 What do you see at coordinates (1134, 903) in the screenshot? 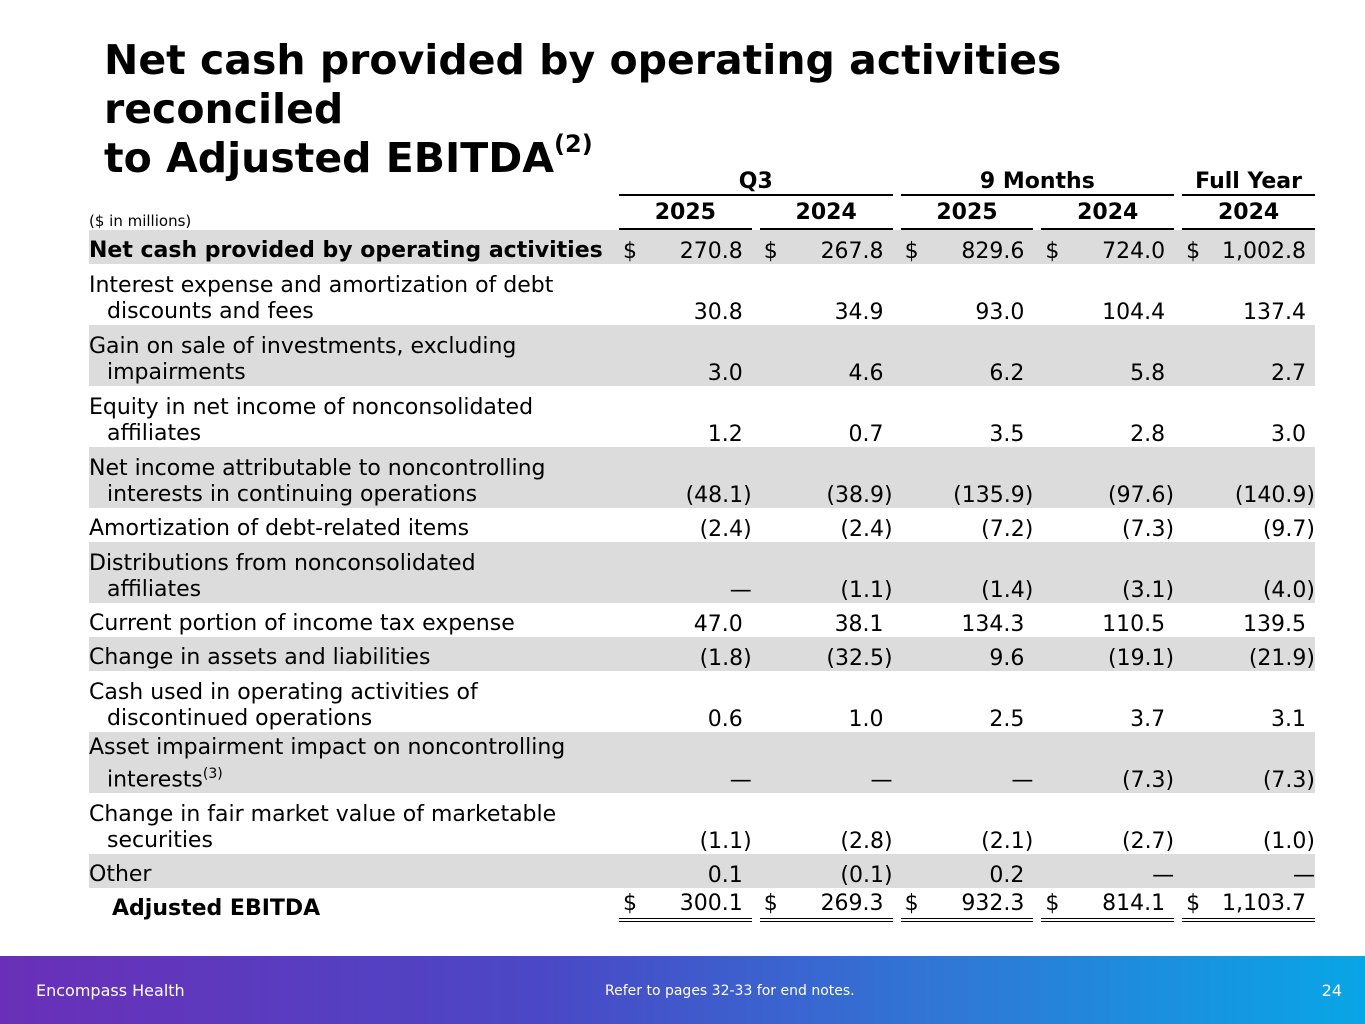
I see `value: 814.1` at bounding box center [1134, 903].